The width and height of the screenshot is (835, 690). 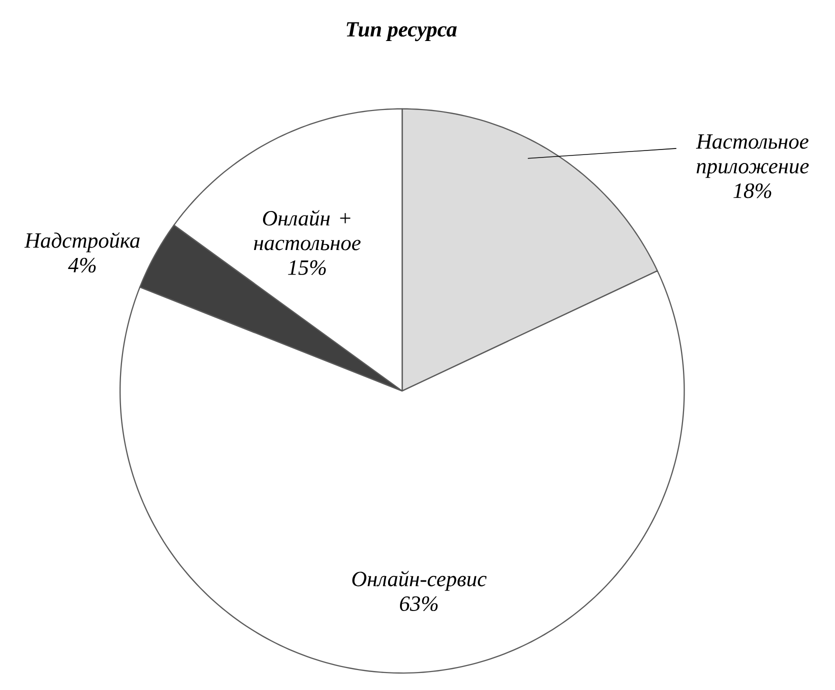 I want to click on data-label: 63%, so click(x=419, y=604).